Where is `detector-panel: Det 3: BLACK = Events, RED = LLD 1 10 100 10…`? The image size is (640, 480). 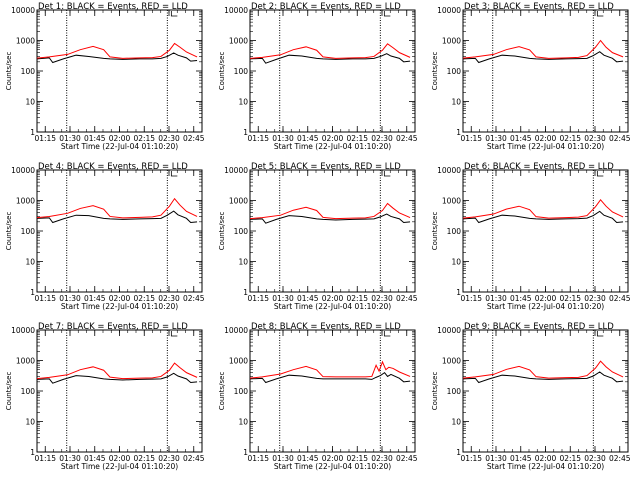 detector-panel: Det 3: BLACK = Events, RED = LLD 1 10 100 10… is located at coordinates (531, 76).